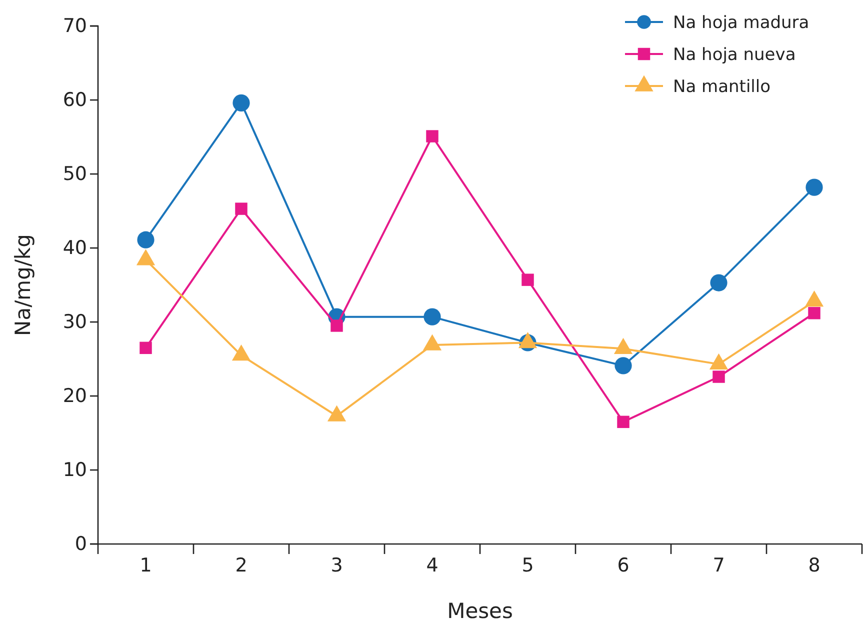 The image size is (865, 627). What do you see at coordinates (718, 565) in the screenshot?
I see `x-tick-label: 7` at bounding box center [718, 565].